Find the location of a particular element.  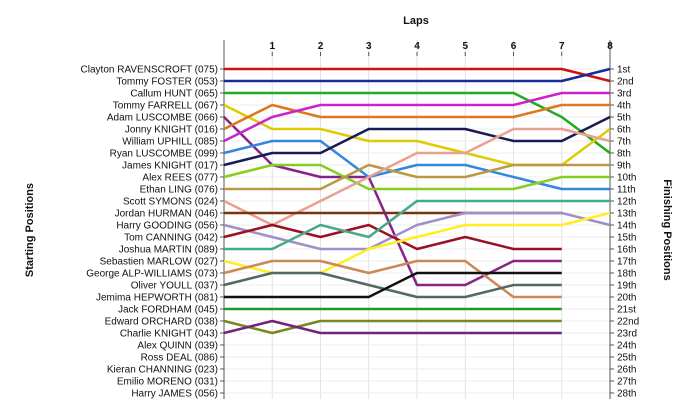

x-tick-label: 3 is located at coordinates (369, 46).